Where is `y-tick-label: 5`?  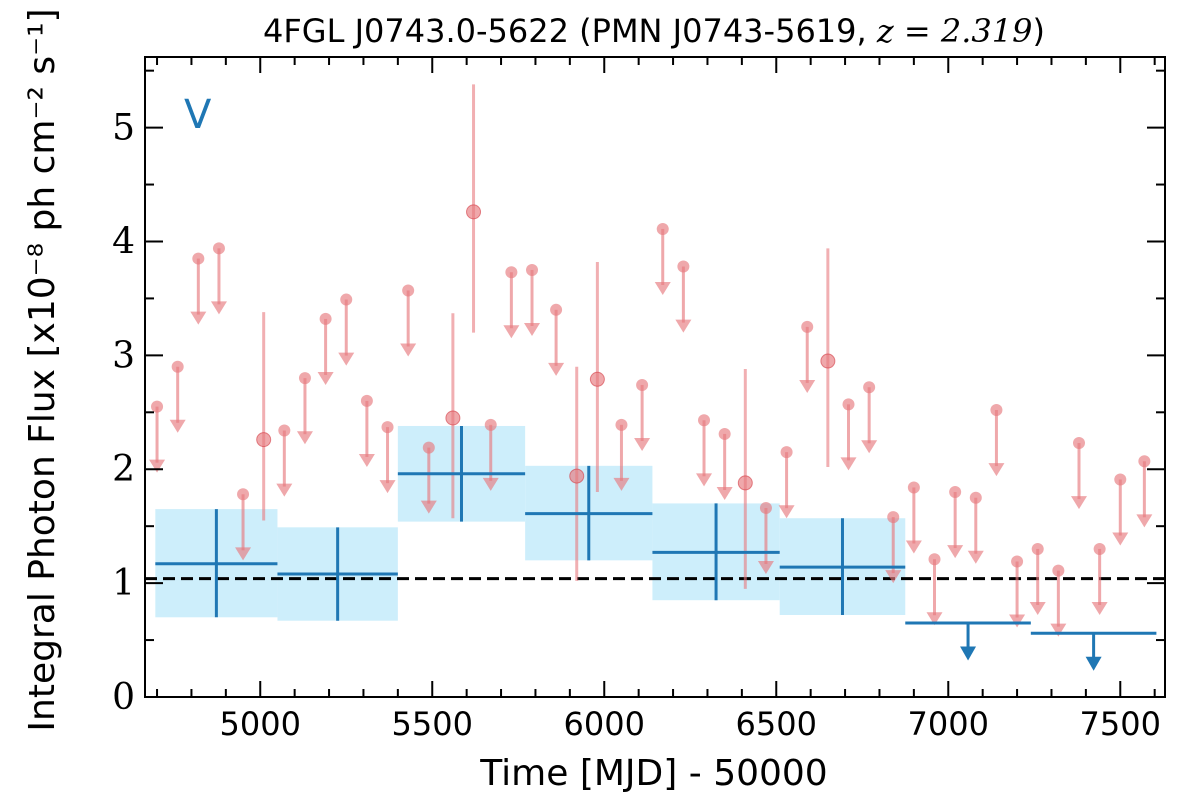
y-tick-label: 5 is located at coordinates (123, 128).